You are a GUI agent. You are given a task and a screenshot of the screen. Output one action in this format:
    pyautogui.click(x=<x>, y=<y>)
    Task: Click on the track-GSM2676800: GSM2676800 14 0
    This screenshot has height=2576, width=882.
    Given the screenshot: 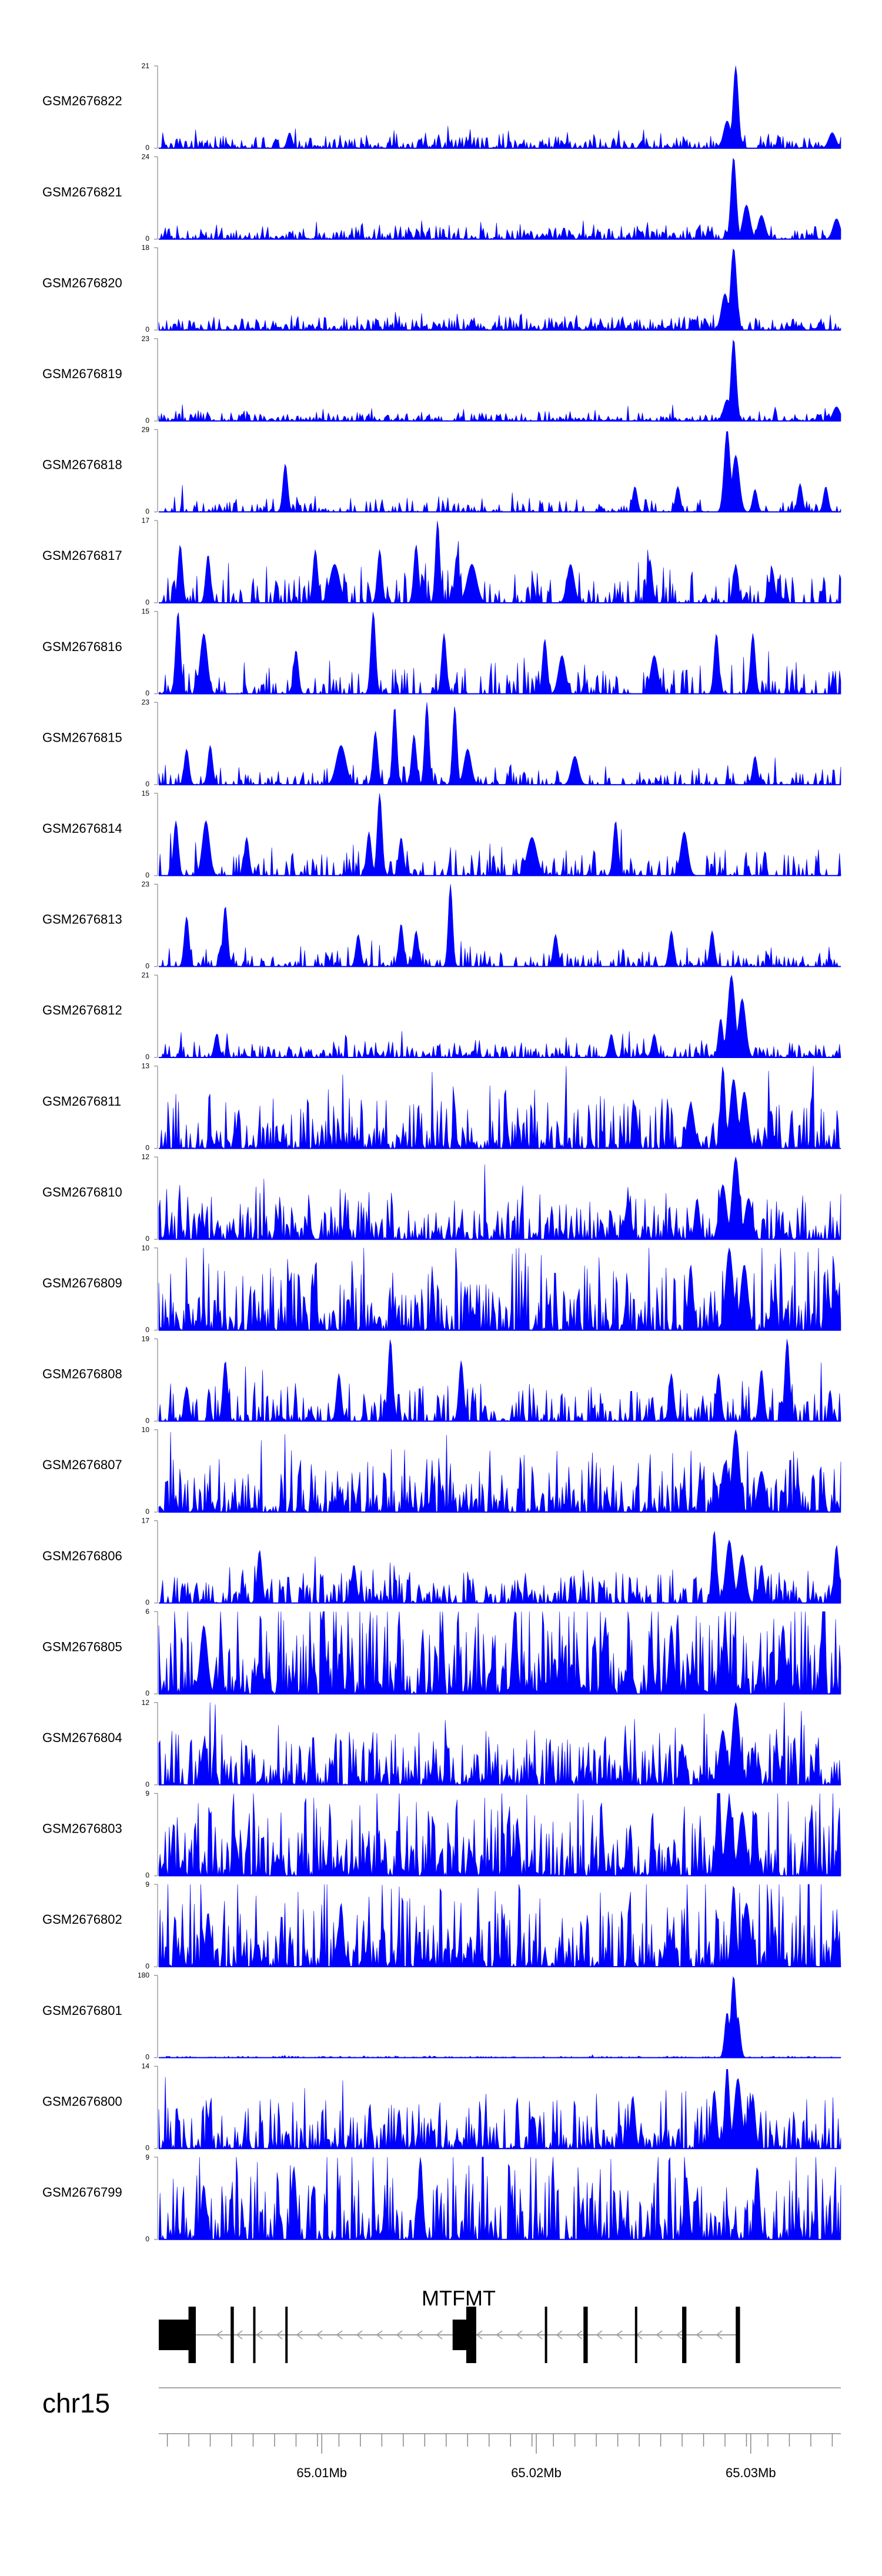 What is the action you would take?
    pyautogui.click(x=441, y=2107)
    